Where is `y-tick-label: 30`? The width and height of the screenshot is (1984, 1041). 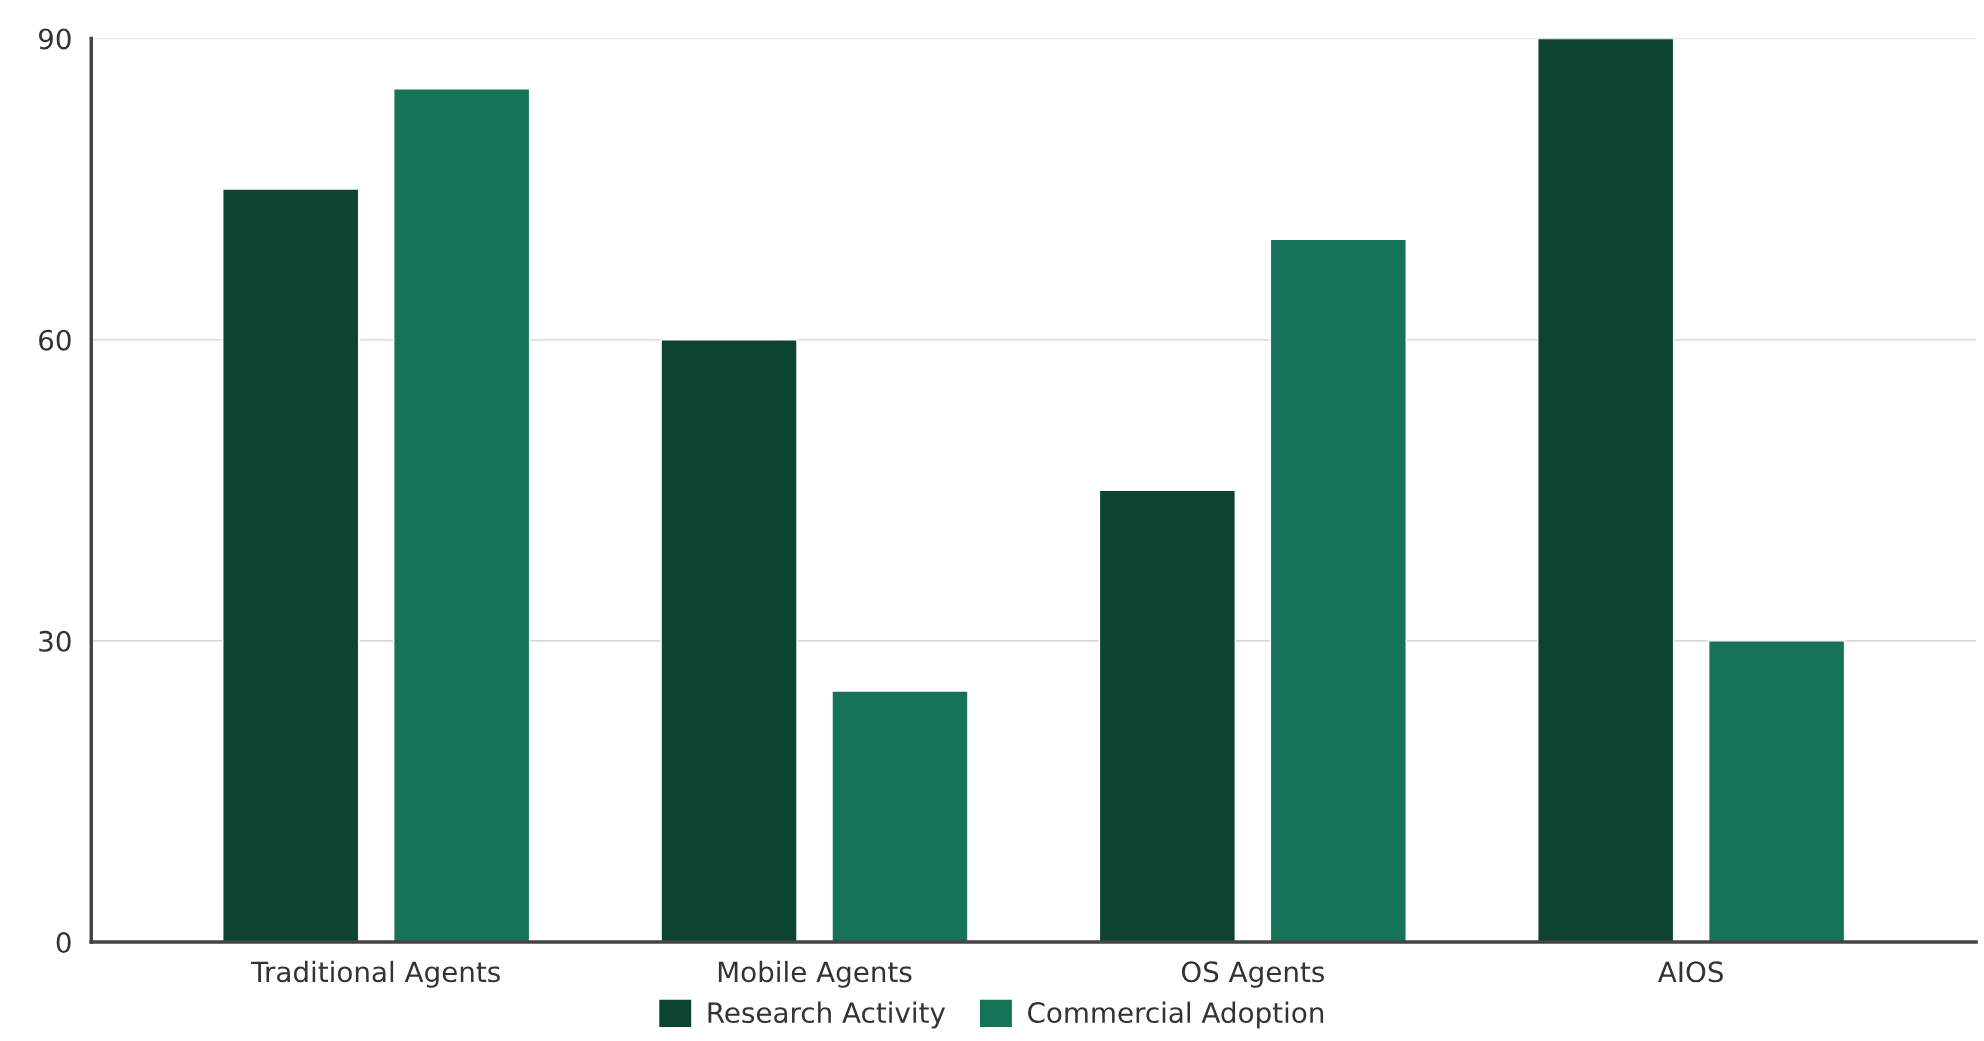
y-tick-label: 30 is located at coordinates (55, 641).